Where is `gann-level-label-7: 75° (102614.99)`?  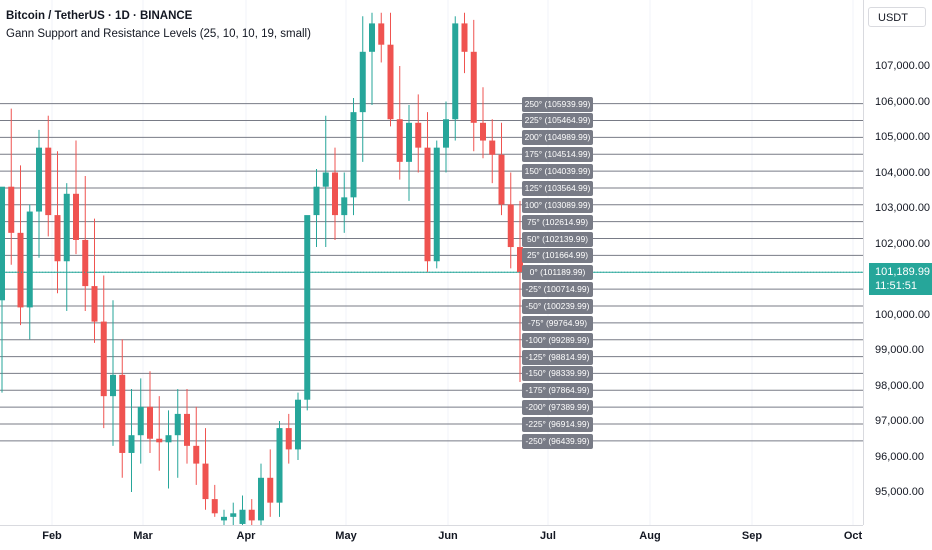
gann-level-label-7: 75° (102614.99) is located at coordinates (557, 222).